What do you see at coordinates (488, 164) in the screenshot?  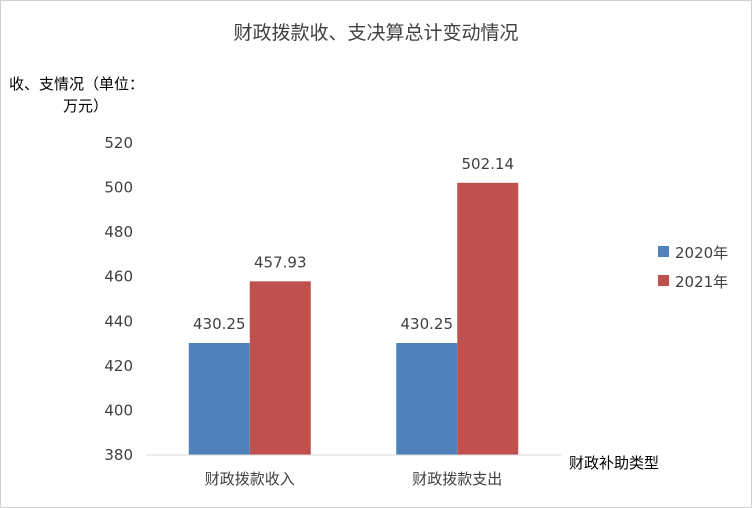 I see `data-label: 502.14` at bounding box center [488, 164].